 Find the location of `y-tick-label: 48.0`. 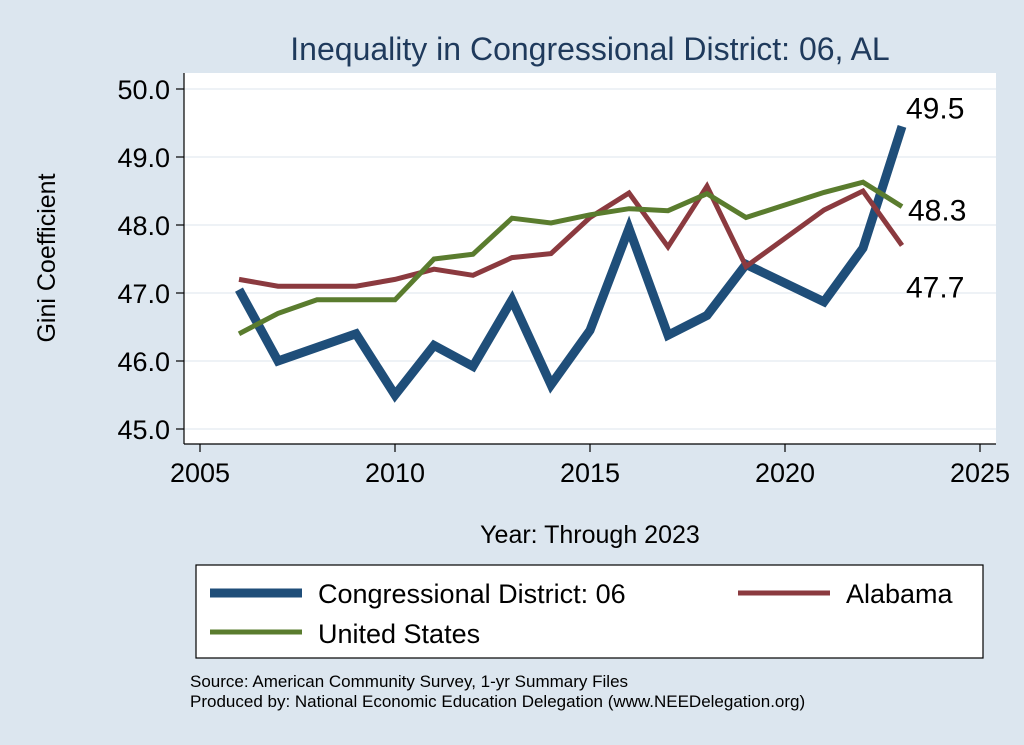

y-tick-label: 48.0 is located at coordinates (143, 226).